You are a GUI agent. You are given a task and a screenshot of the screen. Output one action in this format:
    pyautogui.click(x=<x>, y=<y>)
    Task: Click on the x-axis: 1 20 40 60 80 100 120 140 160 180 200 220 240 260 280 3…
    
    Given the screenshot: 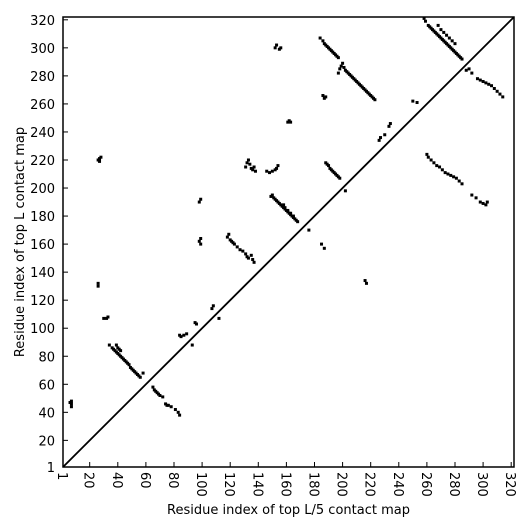 What is the action you would take?
    pyautogui.click(x=285, y=479)
    